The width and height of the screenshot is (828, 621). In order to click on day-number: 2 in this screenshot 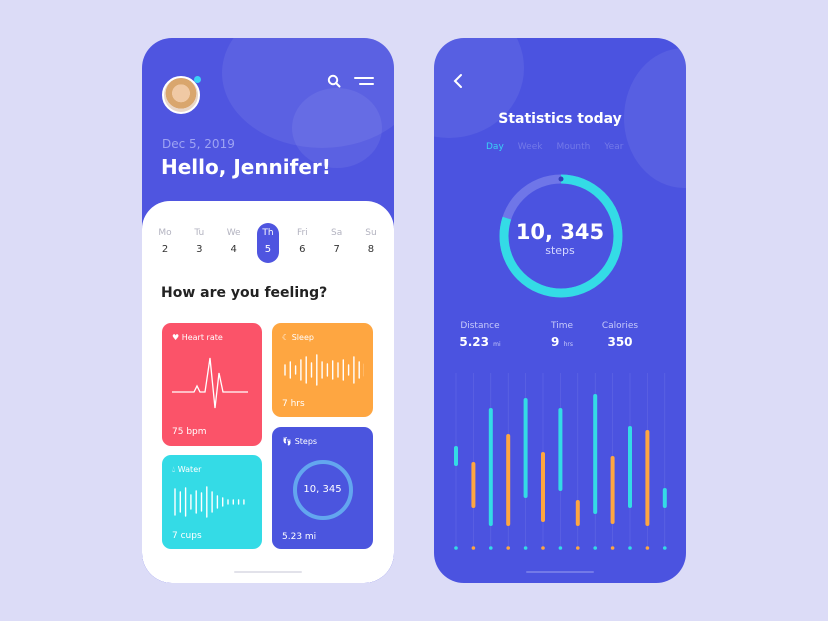, I will do `click(165, 249)`.